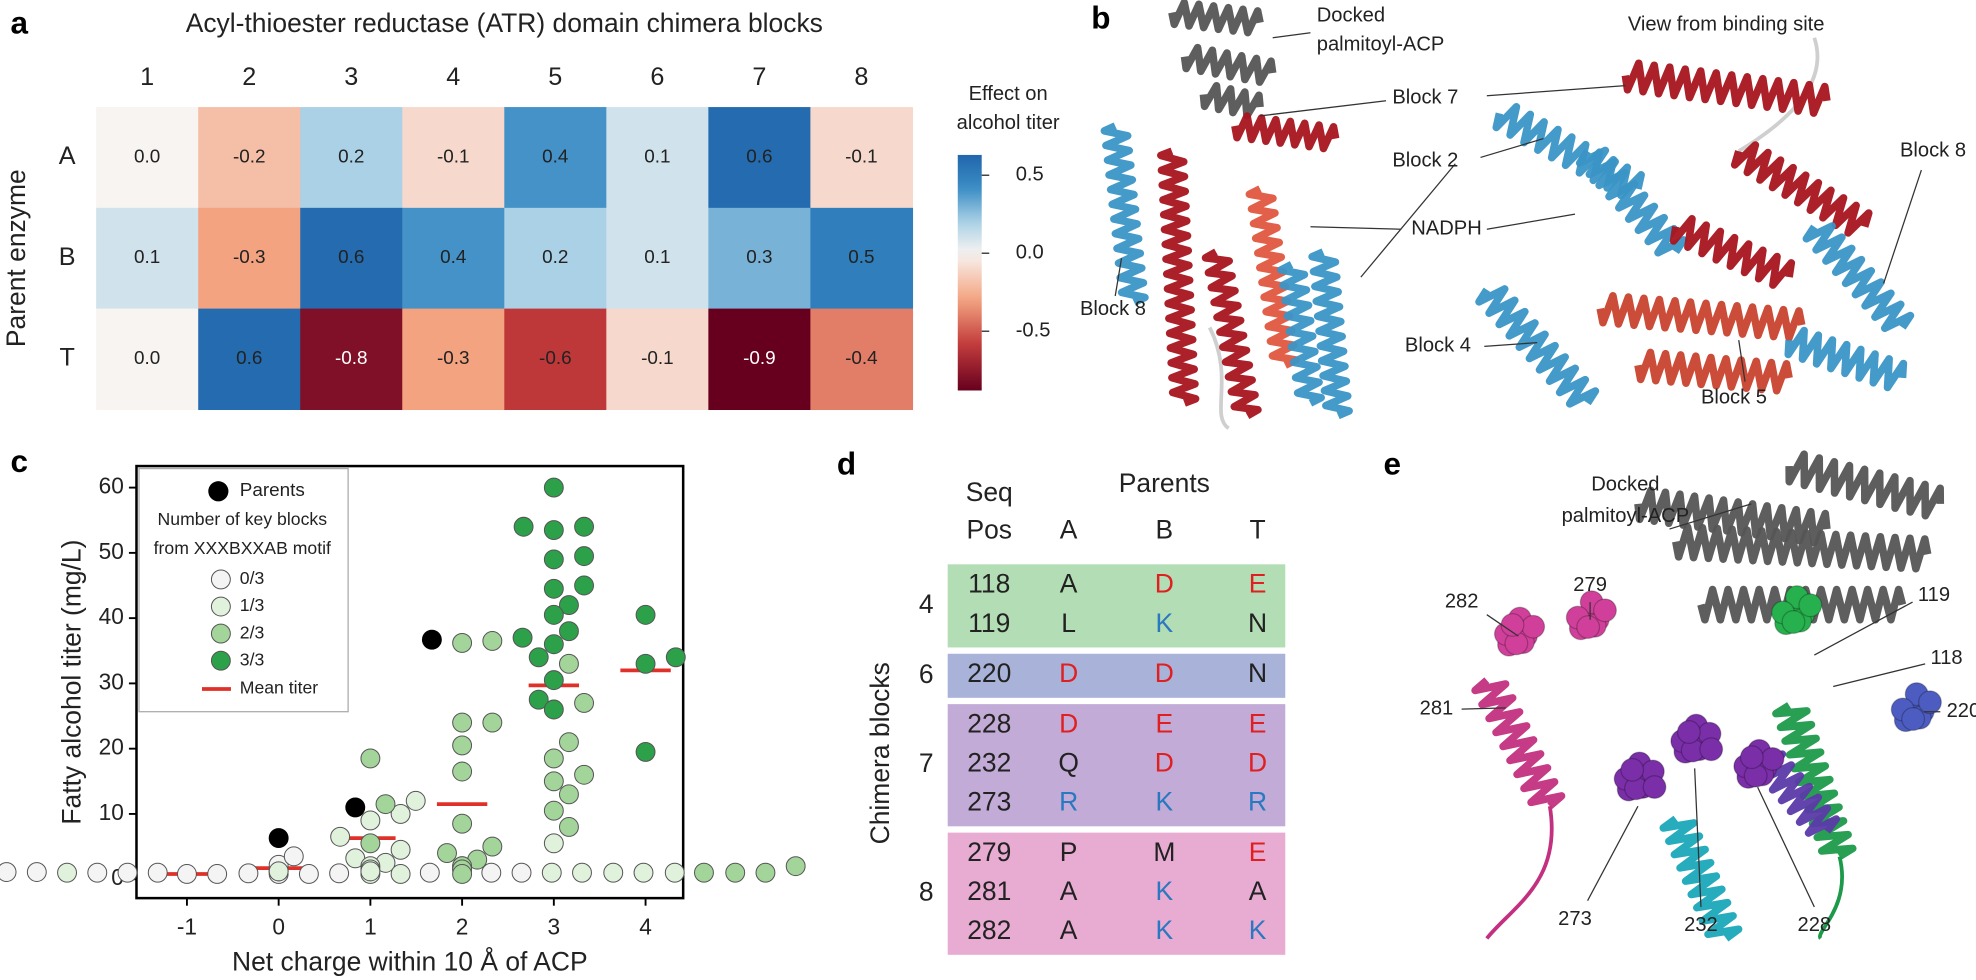  I want to click on x-tick-label: -1, so click(187, 926).